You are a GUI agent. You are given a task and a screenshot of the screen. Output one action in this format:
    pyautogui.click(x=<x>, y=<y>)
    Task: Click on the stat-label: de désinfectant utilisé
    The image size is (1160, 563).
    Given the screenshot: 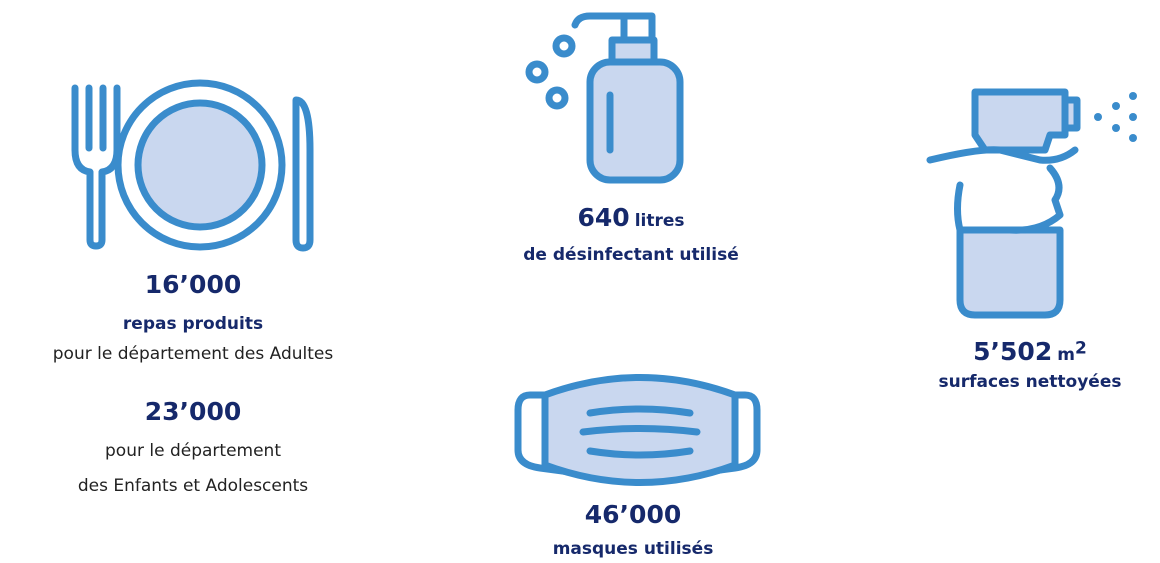 What is the action you would take?
    pyautogui.click(x=631, y=255)
    